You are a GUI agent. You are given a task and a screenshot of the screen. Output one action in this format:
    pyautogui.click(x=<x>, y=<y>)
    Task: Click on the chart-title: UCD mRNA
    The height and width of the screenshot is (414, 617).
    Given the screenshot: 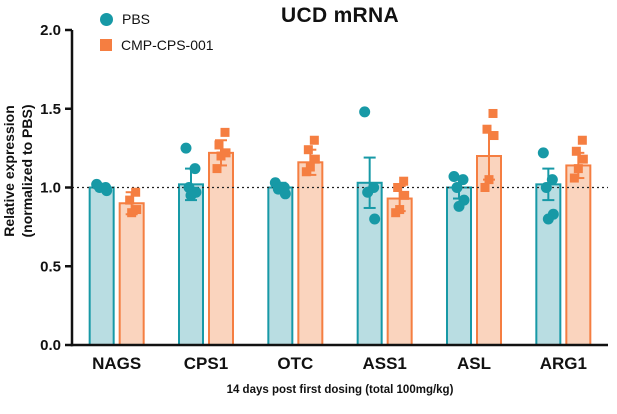 What is the action you would take?
    pyautogui.click(x=340, y=15)
    